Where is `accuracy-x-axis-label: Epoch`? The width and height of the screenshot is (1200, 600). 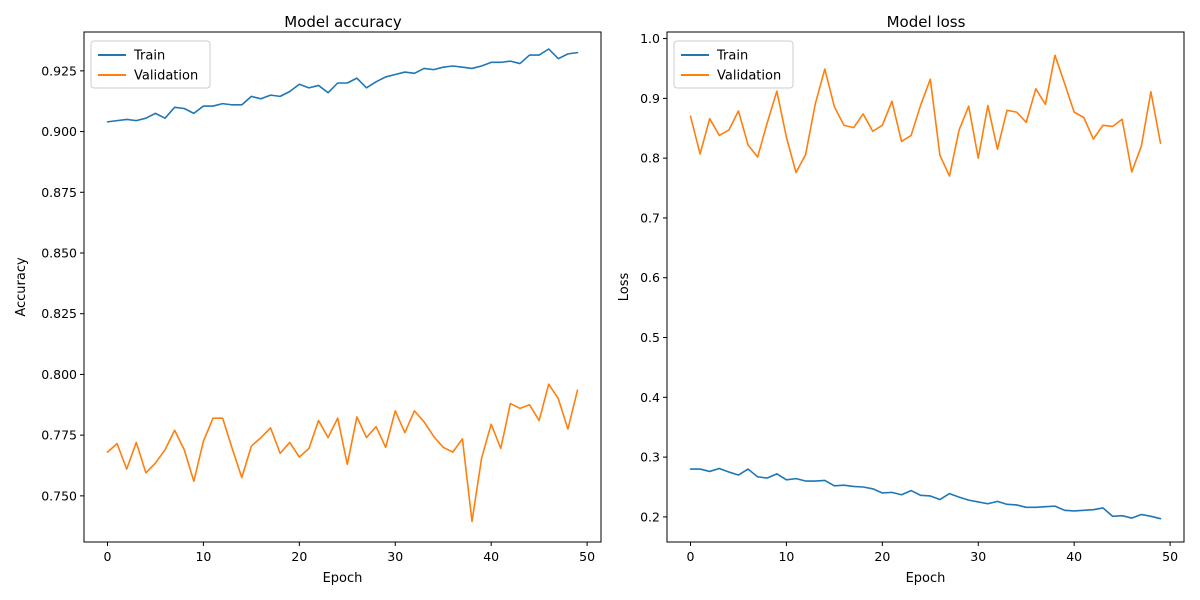 accuracy-x-axis-label: Epoch is located at coordinates (343, 578).